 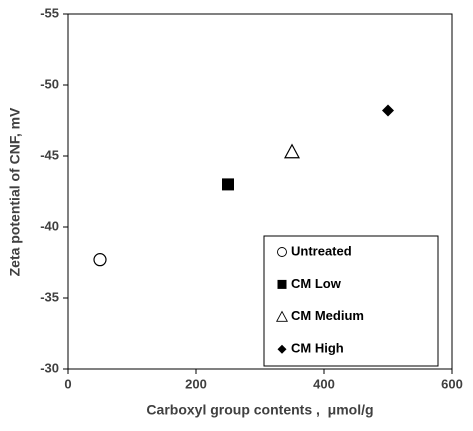 I want to click on x-axis-title: Carboxyl group contents , μmol/g, so click(x=259, y=410).